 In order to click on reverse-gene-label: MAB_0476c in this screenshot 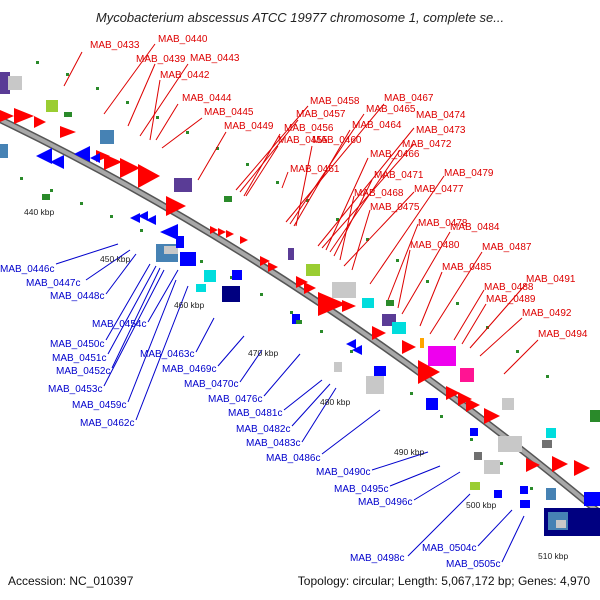, I will do `click(235, 399)`.